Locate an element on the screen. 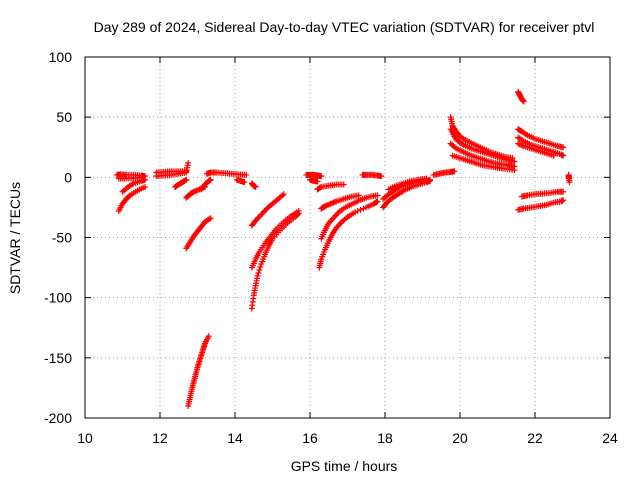 Image resolution: width=640 pixels, height=480 pixels. series-sat-c is located at coordinates (131, 199).